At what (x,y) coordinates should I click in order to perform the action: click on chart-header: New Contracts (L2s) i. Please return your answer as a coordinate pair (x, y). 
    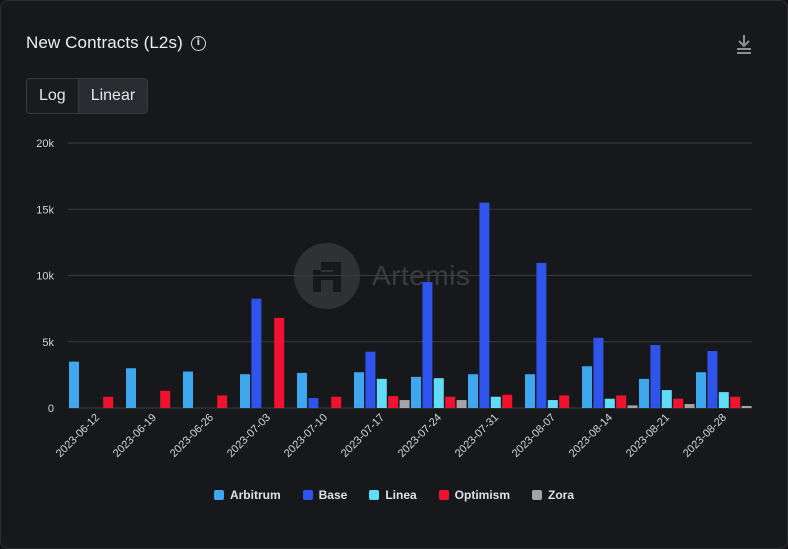
    Looking at the image, I should click on (116, 43).